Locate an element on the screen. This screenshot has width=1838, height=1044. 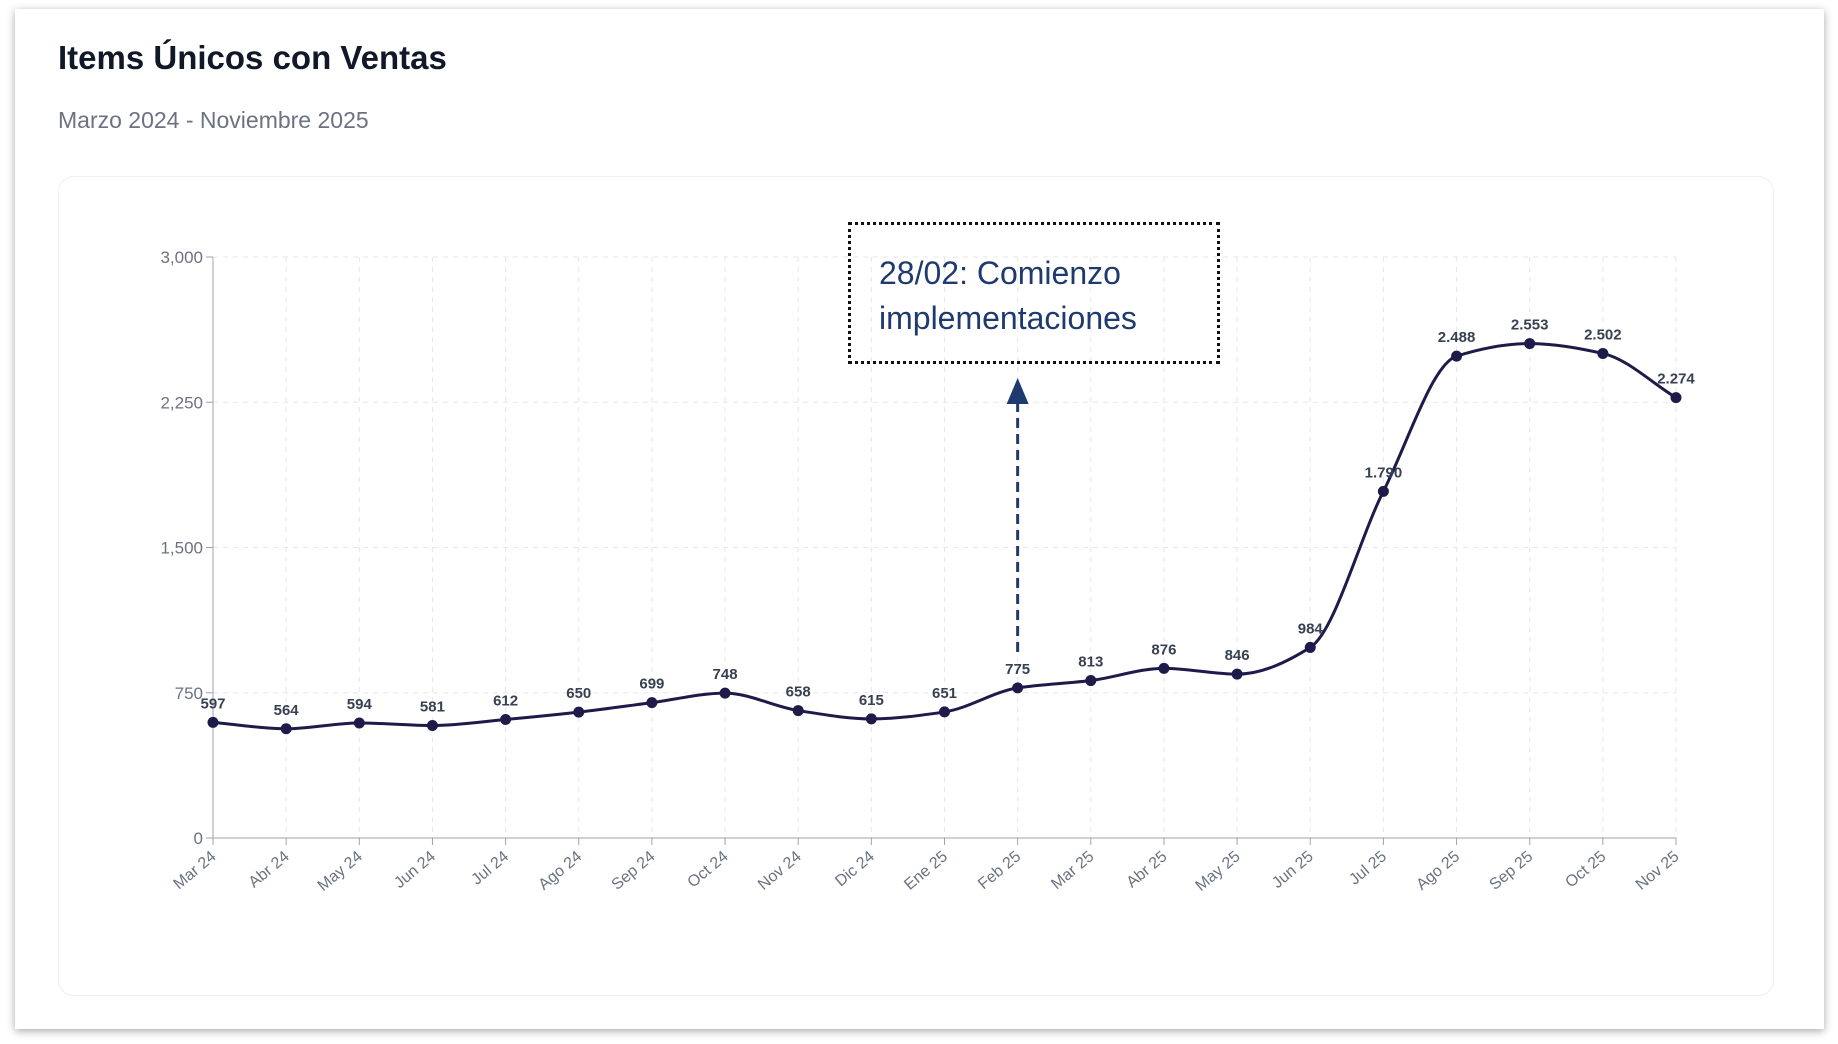
x-tick-label: Jul 25 is located at coordinates (1368, 868).